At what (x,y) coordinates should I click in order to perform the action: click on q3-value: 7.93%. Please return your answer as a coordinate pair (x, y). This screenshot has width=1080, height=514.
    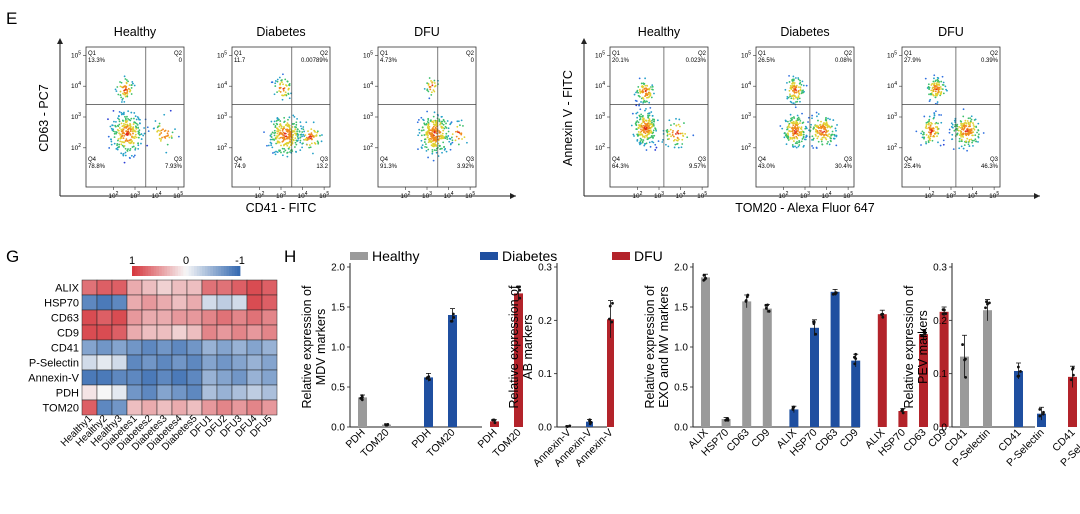
    Looking at the image, I should click on (174, 167).